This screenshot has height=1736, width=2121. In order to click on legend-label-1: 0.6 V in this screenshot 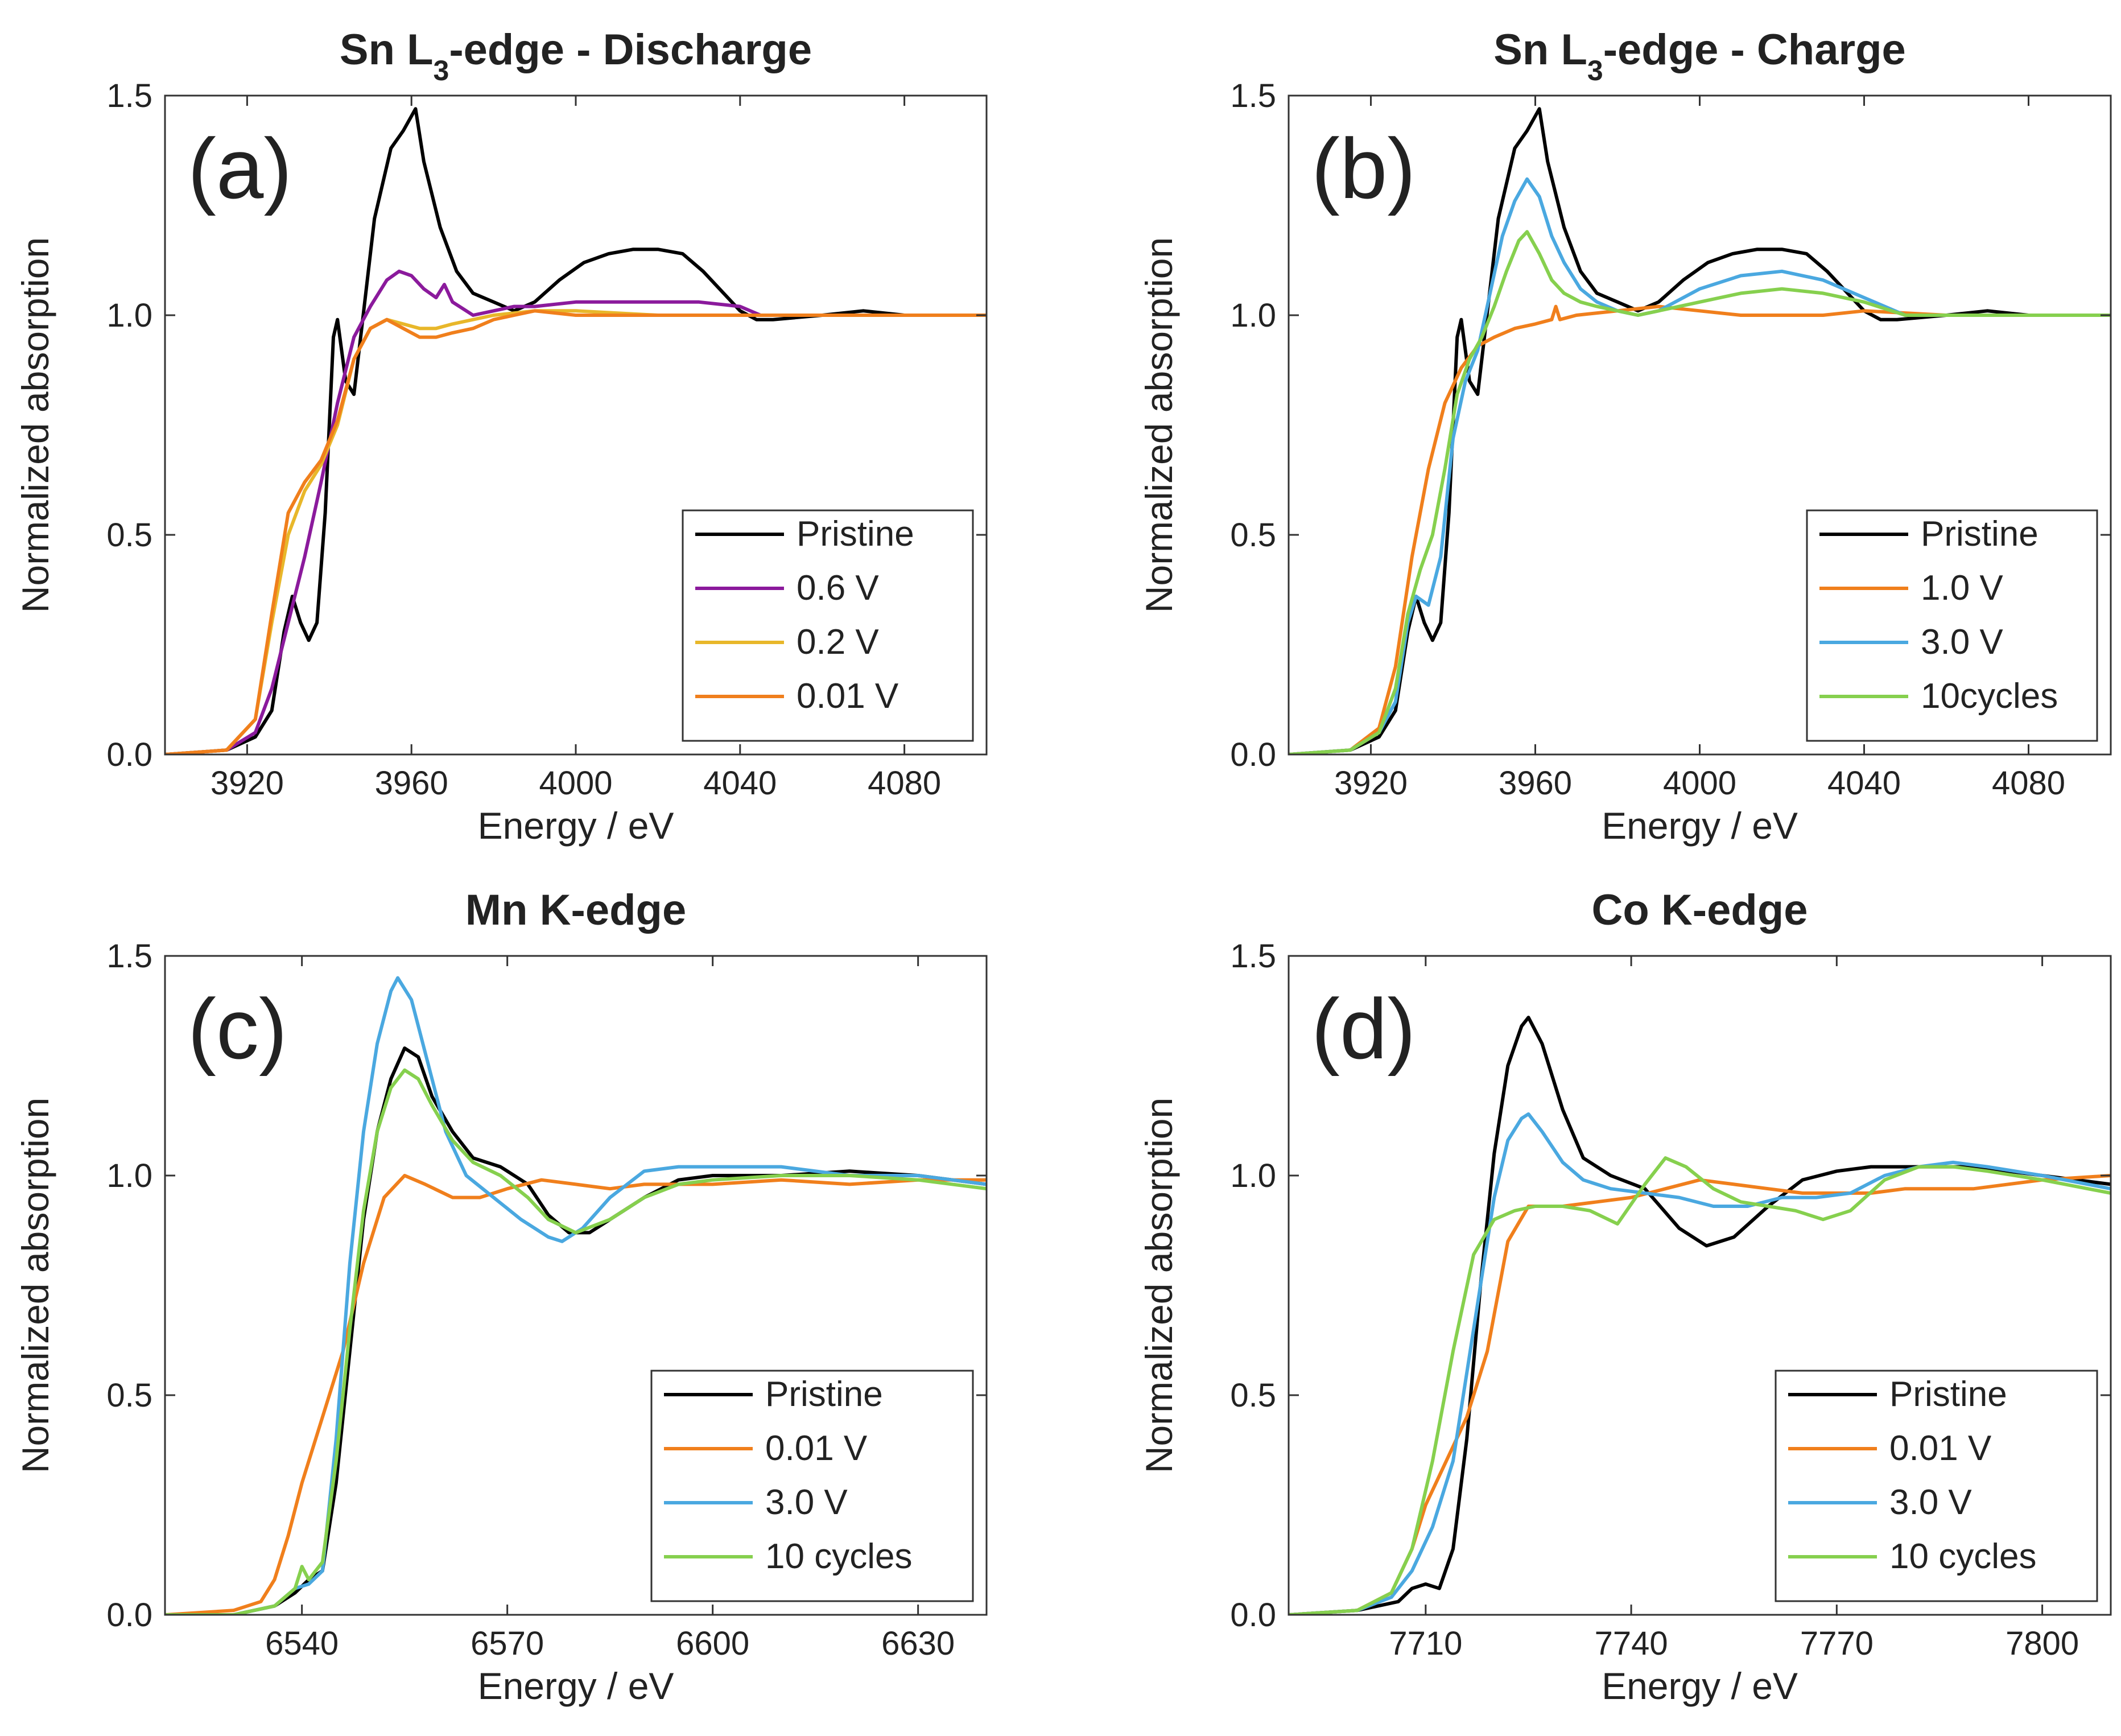, I will do `click(838, 588)`.